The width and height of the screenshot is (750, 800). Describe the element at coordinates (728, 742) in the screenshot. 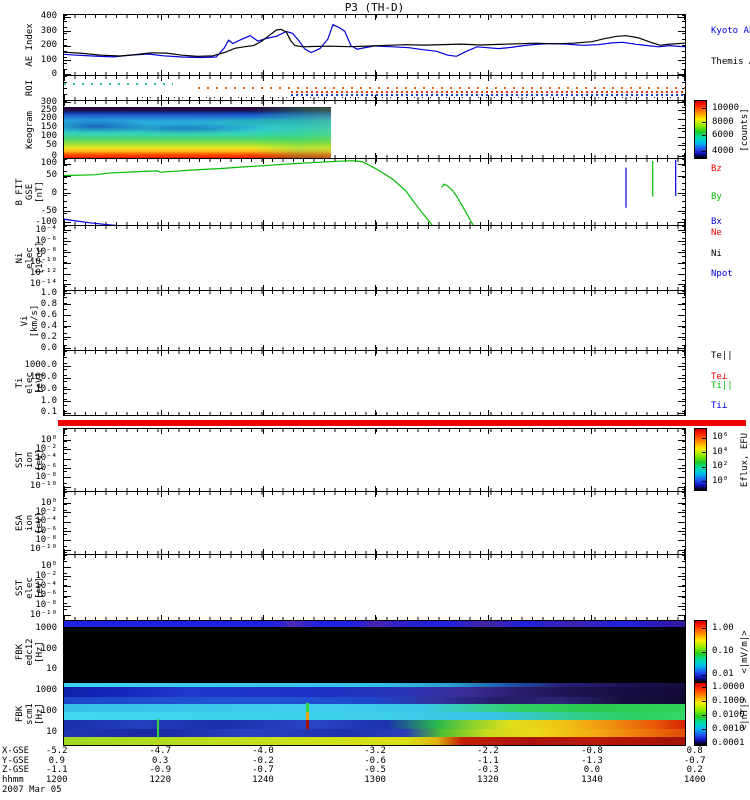

I see `colorbar-tick-label: 0.0001` at that location.